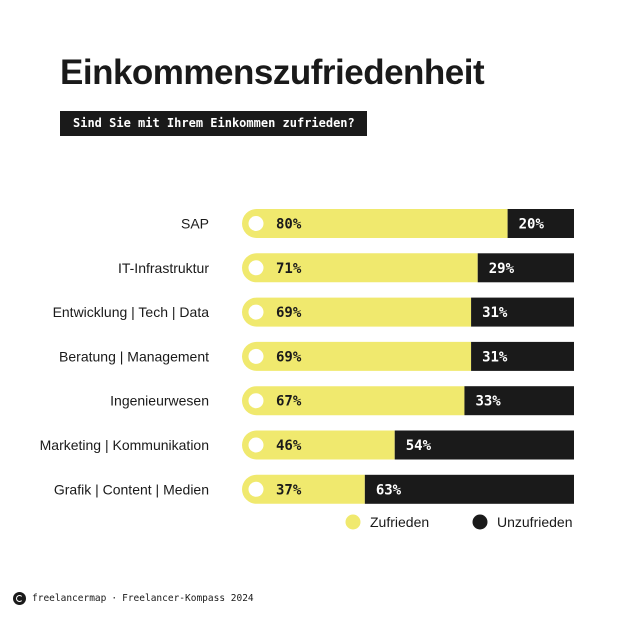  Describe the element at coordinates (131, 312) in the screenshot. I see `category-label: Entwicklung | Tech | Data` at that location.